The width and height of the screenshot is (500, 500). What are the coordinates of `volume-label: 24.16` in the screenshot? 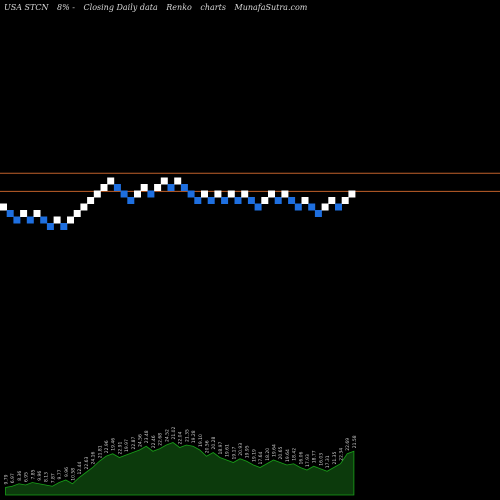 It's located at (94, 457).